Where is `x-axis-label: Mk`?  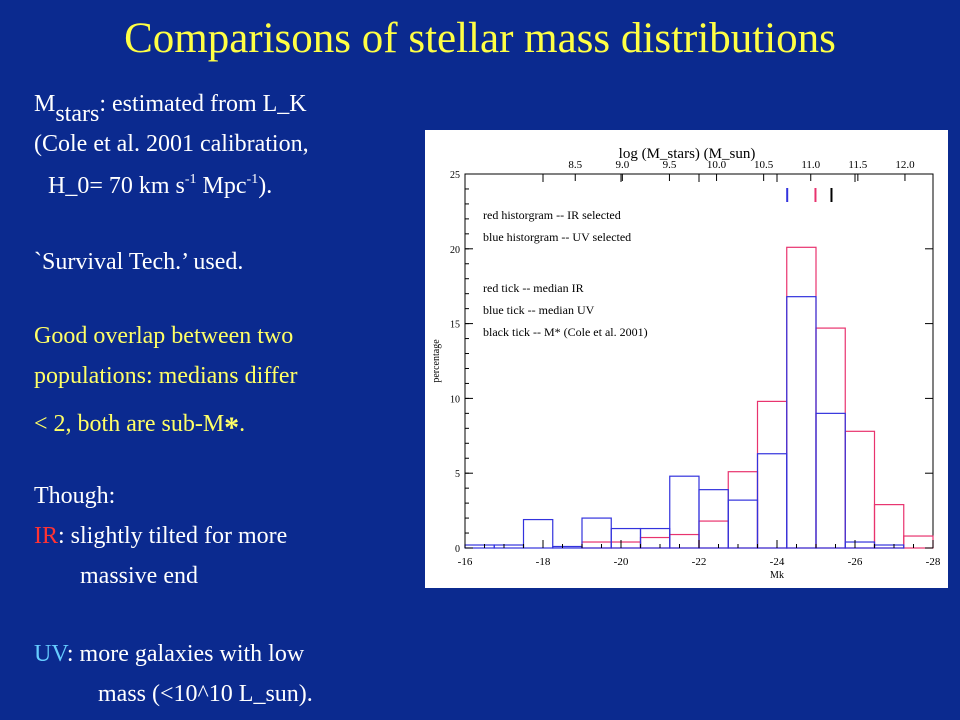 x-axis-label: Mk is located at coordinates (777, 575).